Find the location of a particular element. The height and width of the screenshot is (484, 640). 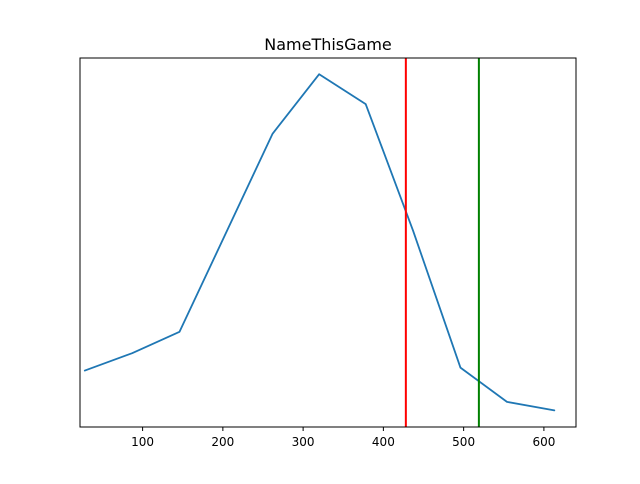

chart-title: NameThisGame is located at coordinates (328, 44).